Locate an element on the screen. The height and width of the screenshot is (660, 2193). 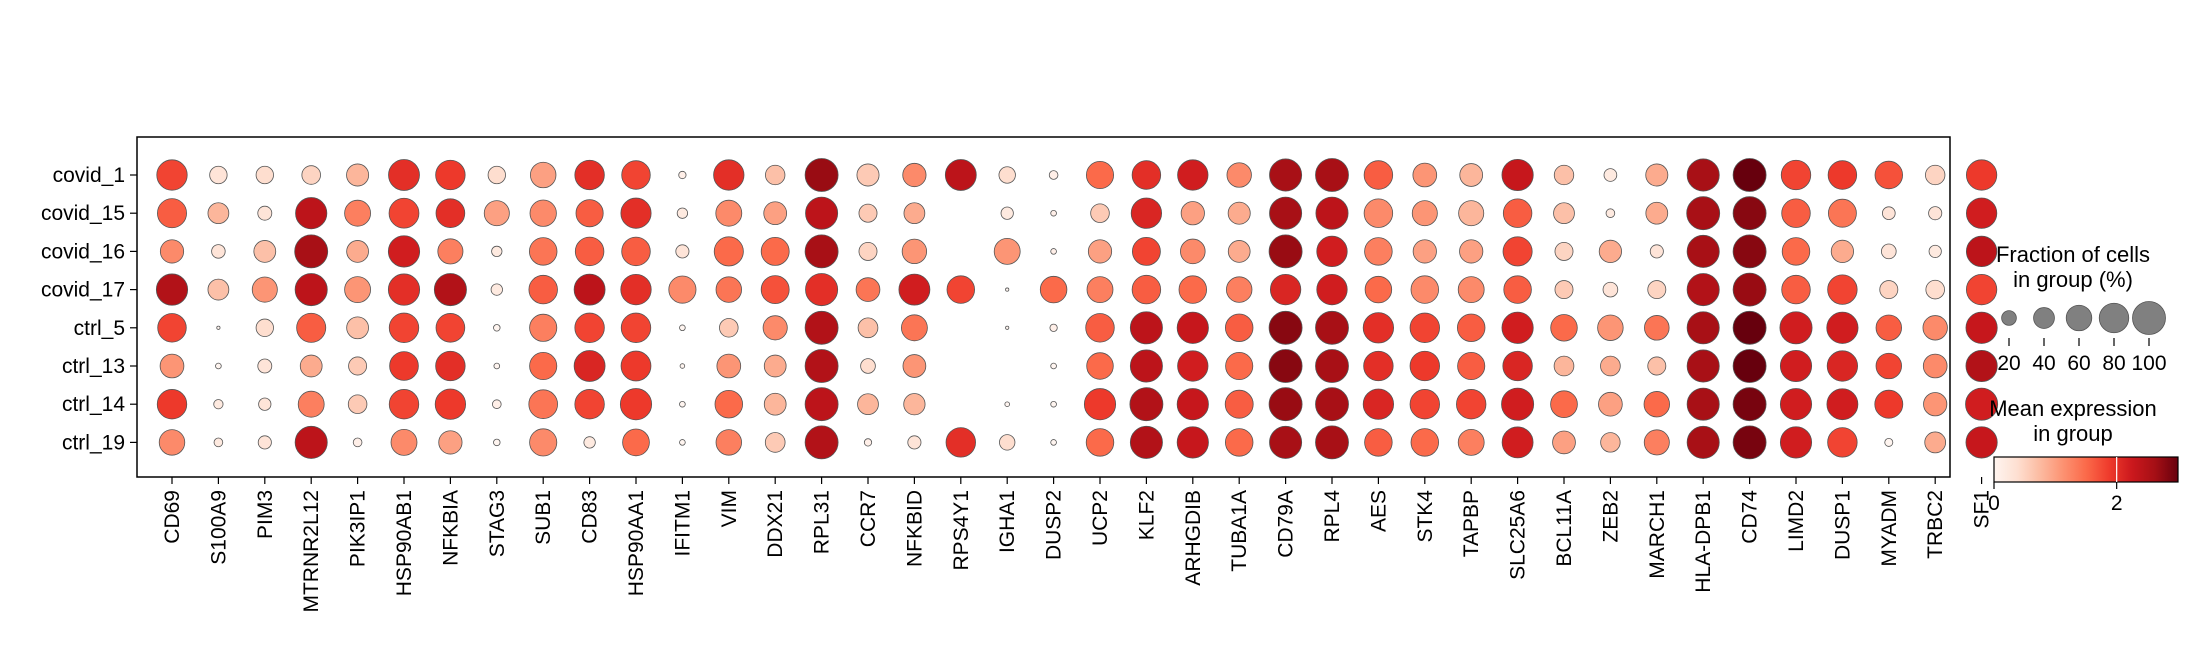
dot-covid_17-AES is located at coordinates (1378, 289).